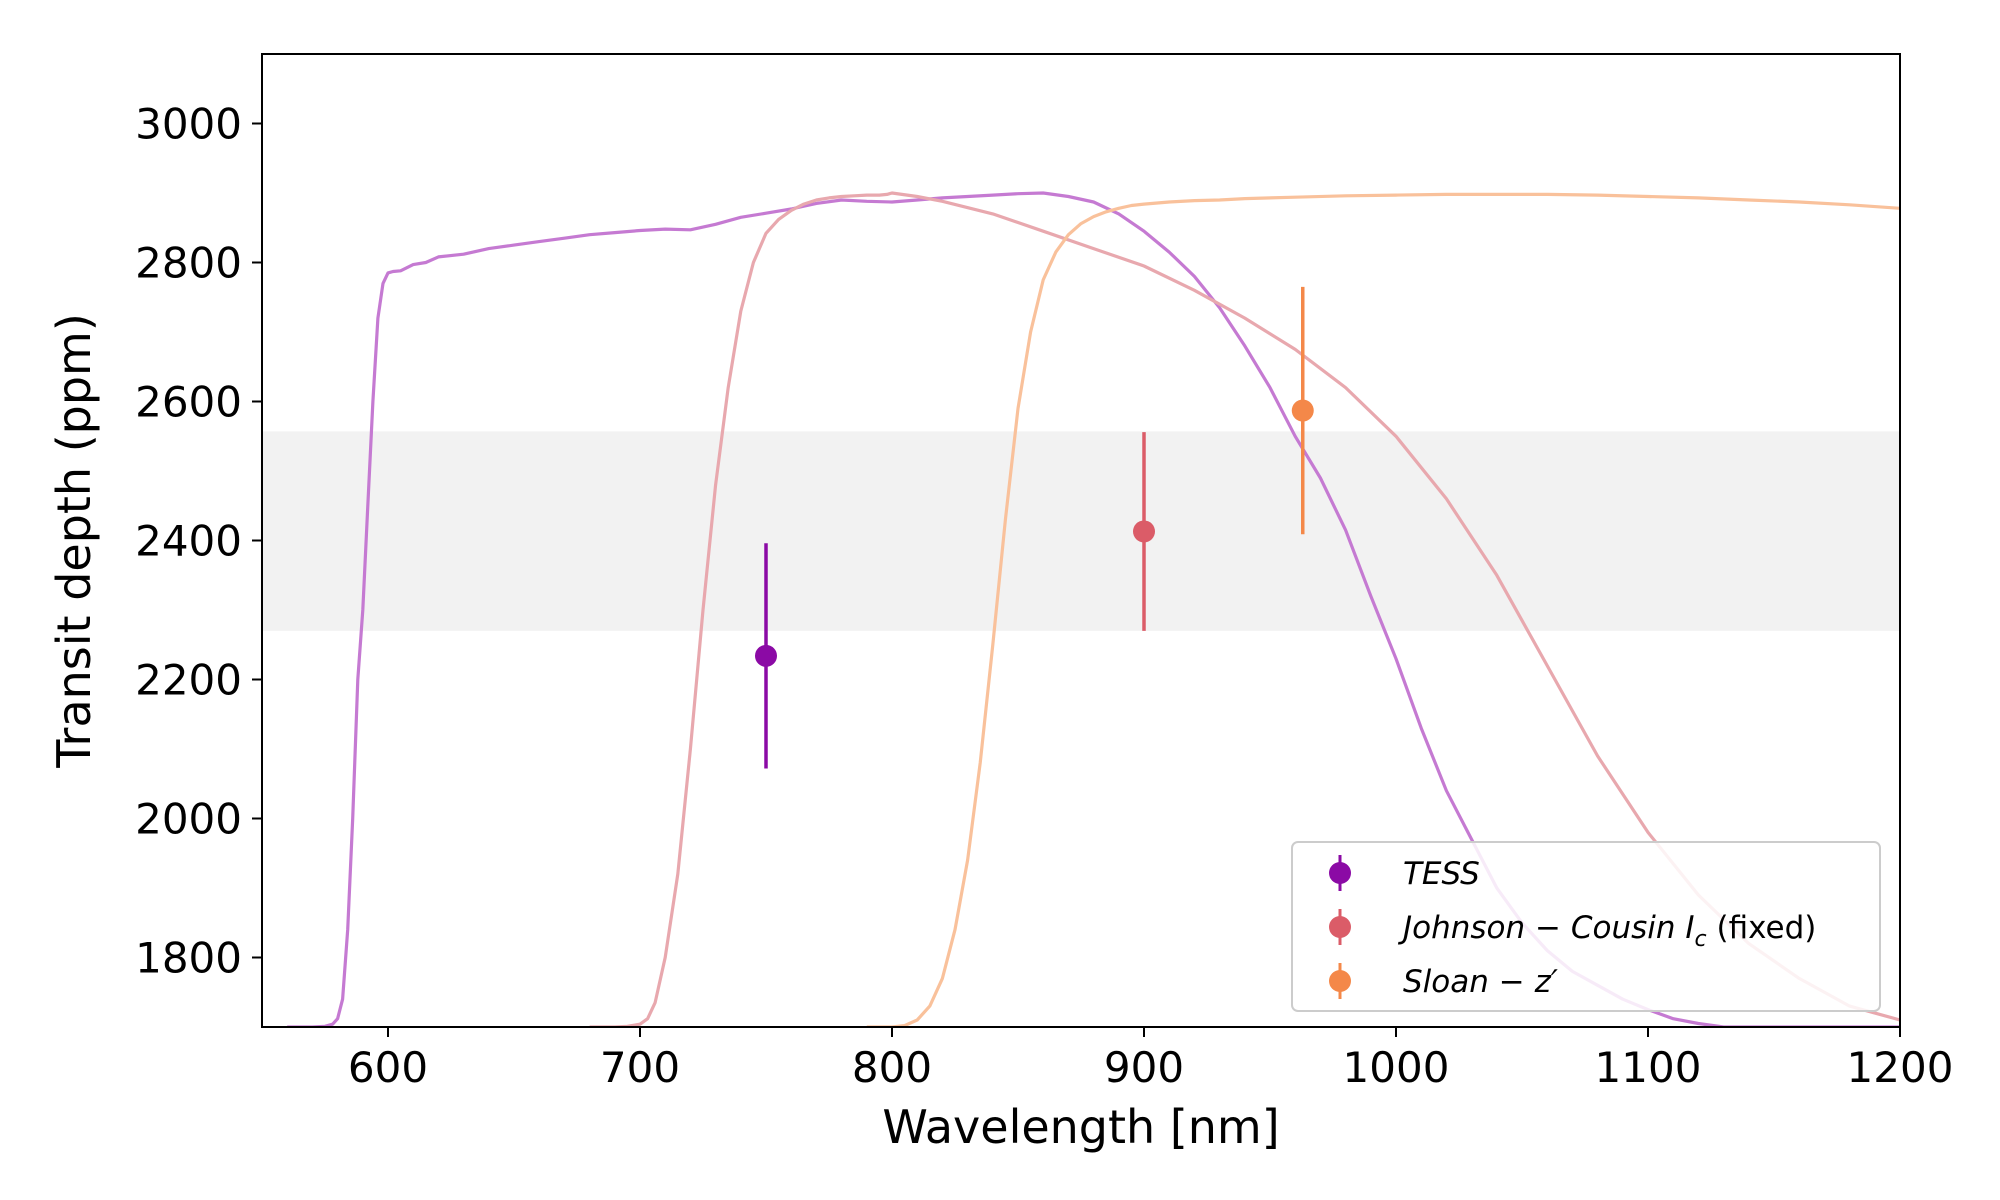  What do you see at coordinates (188, 402) in the screenshot?
I see `y-tick-label: 2600` at bounding box center [188, 402].